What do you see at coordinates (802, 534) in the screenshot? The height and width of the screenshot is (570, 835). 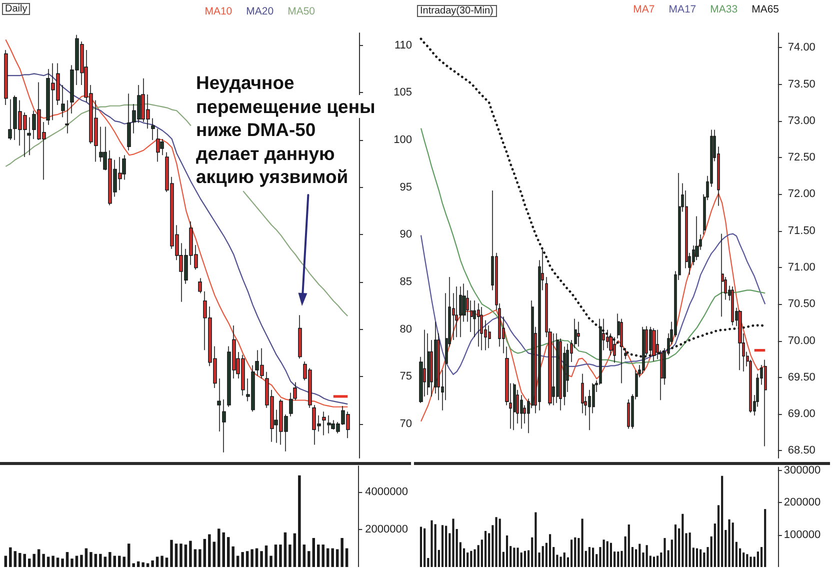 I see `y-tick-label: 100000` at bounding box center [802, 534].